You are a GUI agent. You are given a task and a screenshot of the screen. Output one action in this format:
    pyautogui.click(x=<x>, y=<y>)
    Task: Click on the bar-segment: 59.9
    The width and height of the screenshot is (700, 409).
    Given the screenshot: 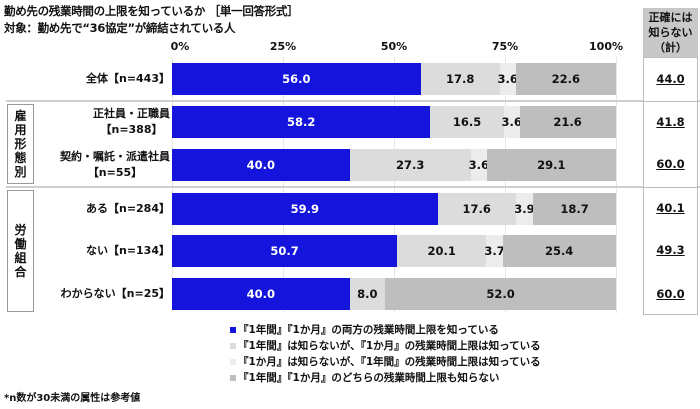 What is the action you would take?
    pyautogui.click(x=305, y=209)
    